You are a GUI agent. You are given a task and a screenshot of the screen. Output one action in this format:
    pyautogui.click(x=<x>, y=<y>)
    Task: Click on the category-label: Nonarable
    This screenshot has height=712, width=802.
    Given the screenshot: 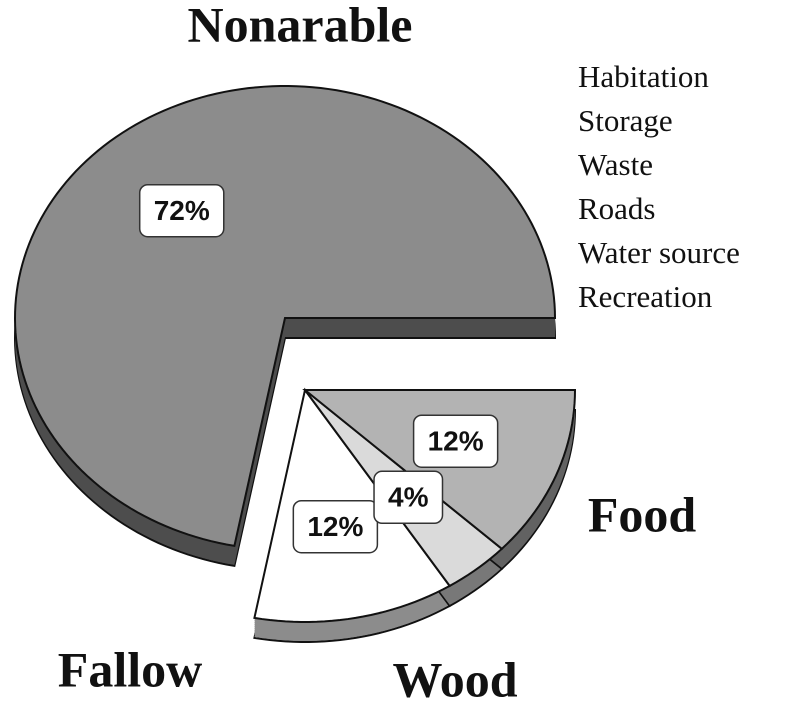 What is the action you would take?
    pyautogui.click(x=300, y=26)
    